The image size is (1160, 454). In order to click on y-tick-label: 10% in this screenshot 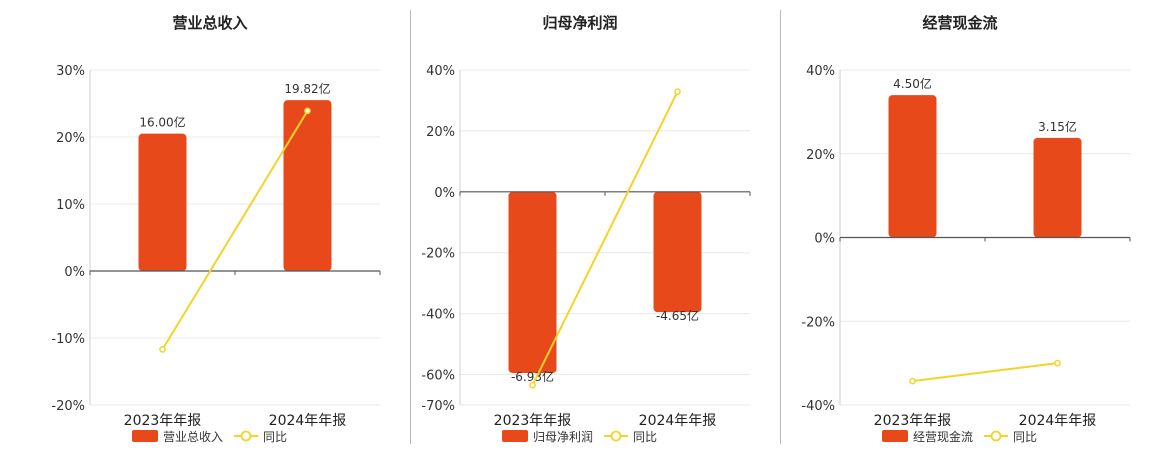, I will do `click(70, 205)`.